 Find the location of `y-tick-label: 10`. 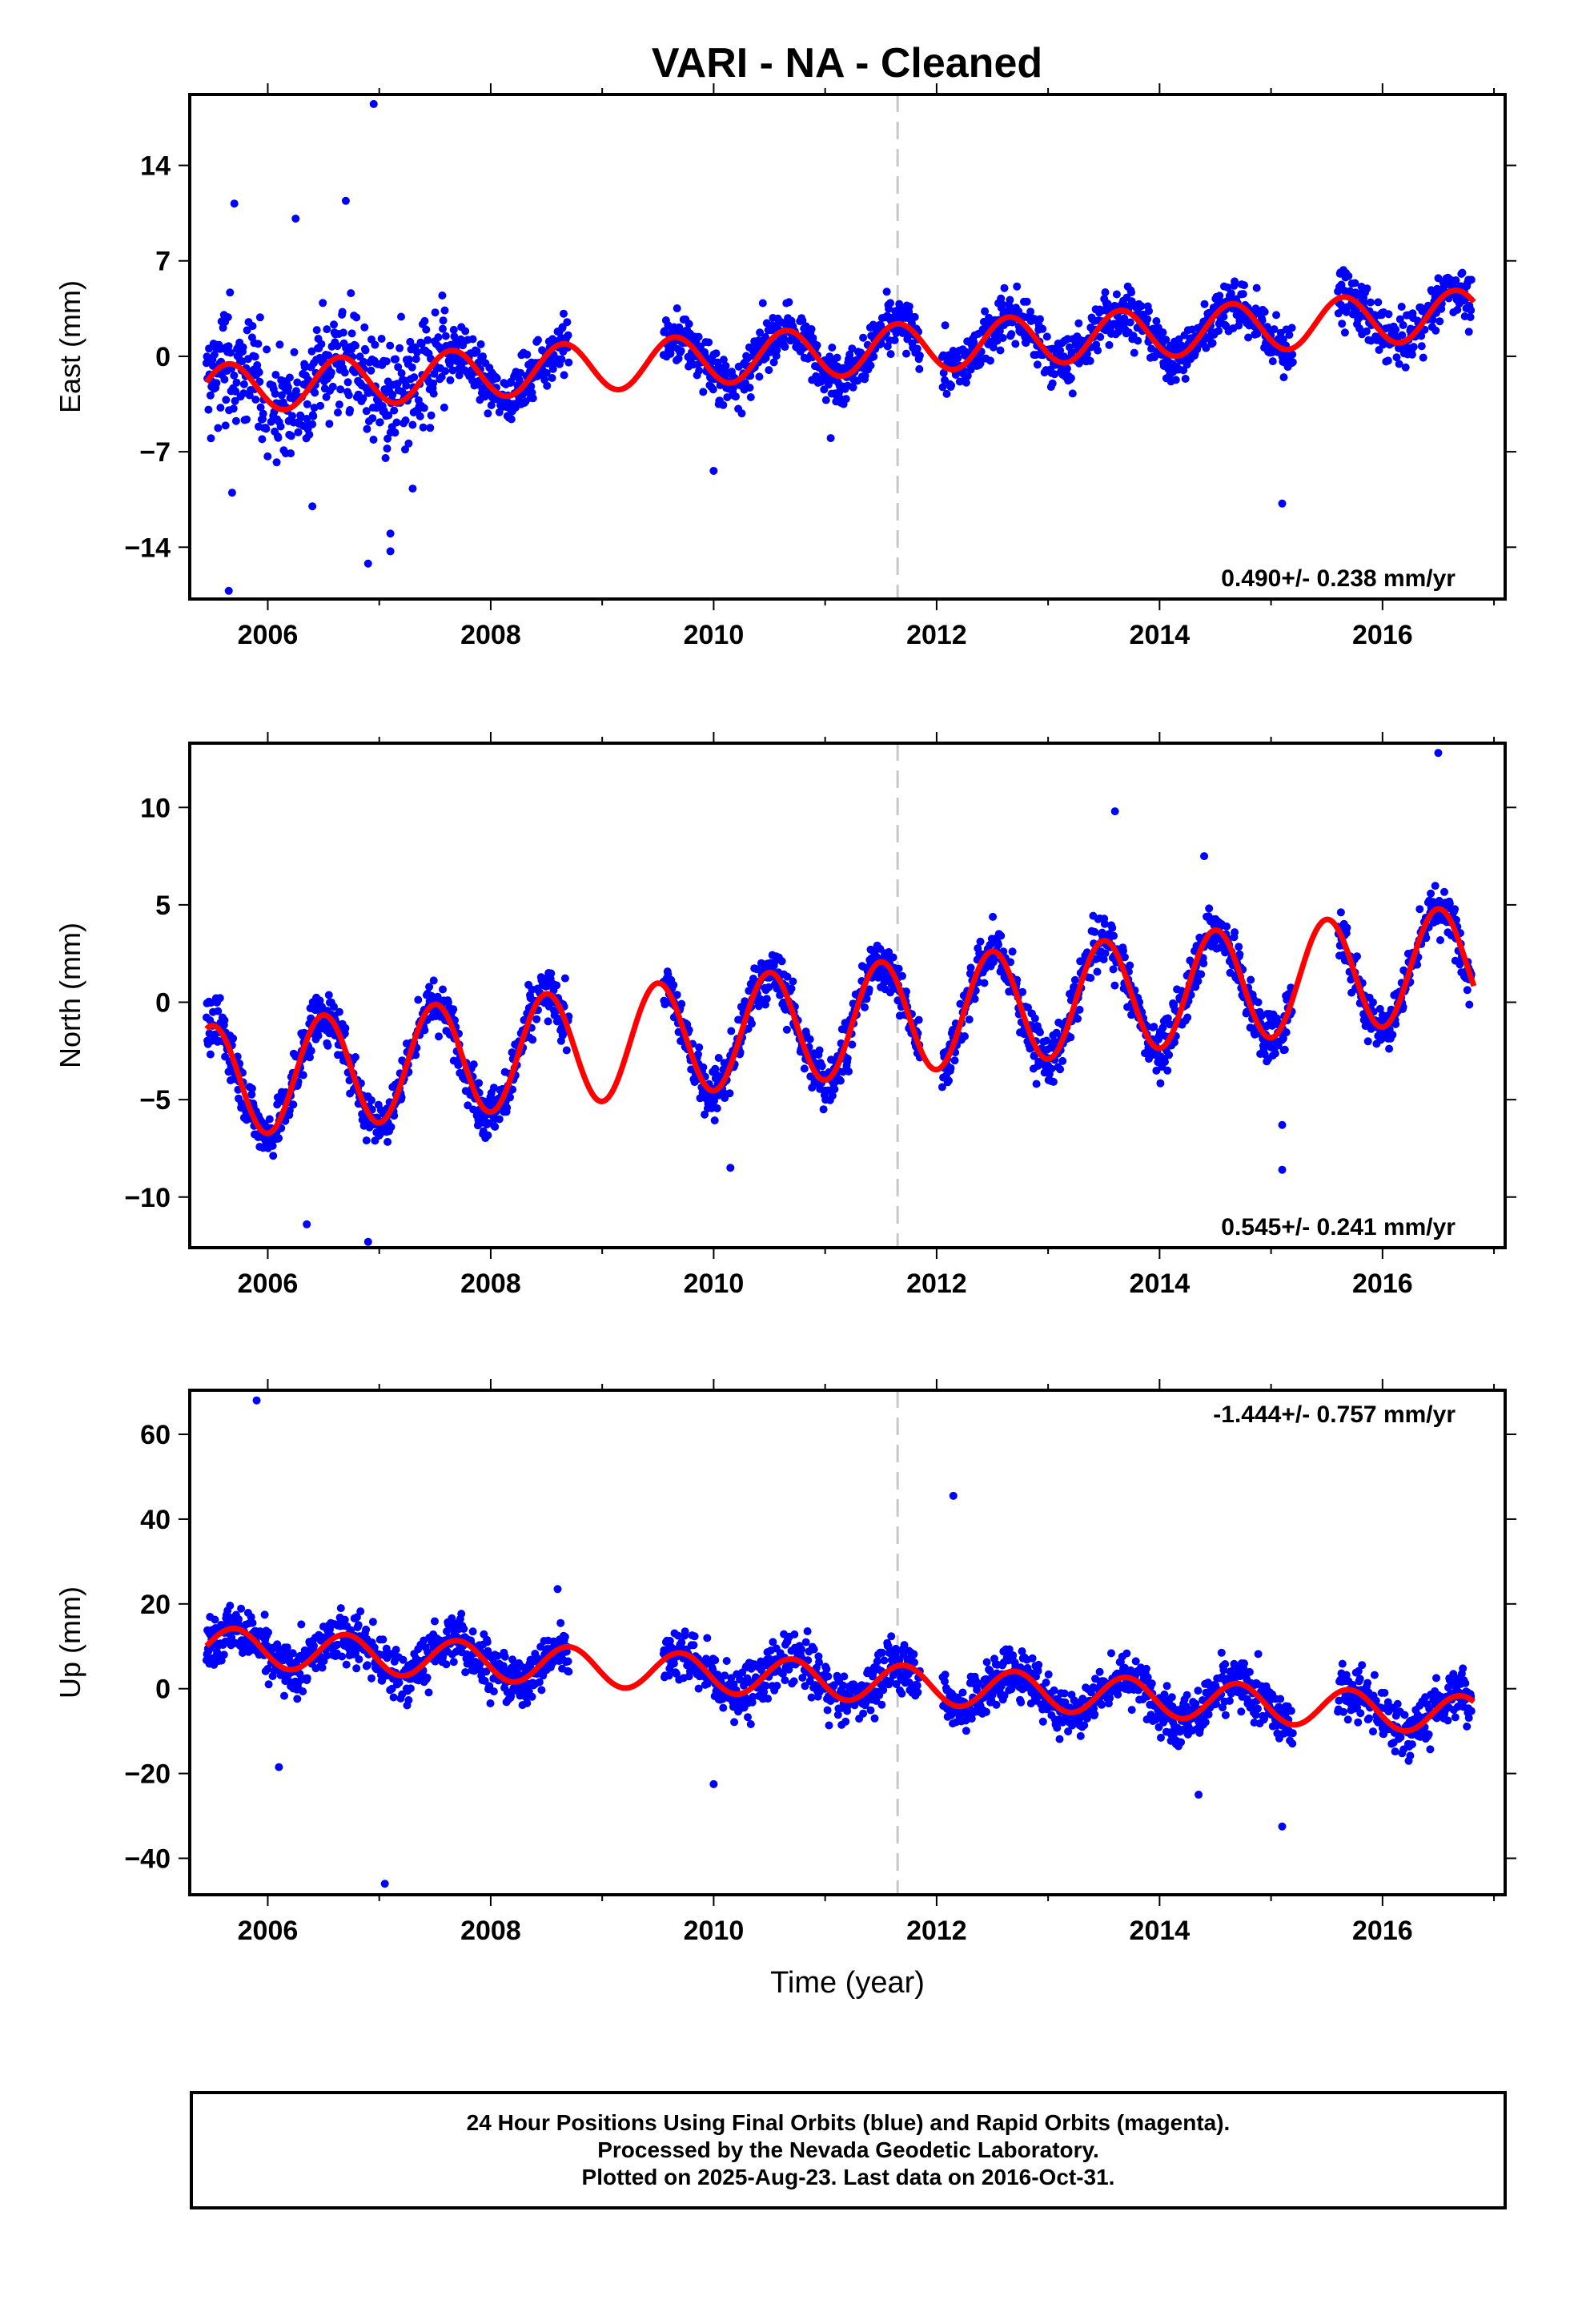

y-tick-label: 10 is located at coordinates (155, 808).